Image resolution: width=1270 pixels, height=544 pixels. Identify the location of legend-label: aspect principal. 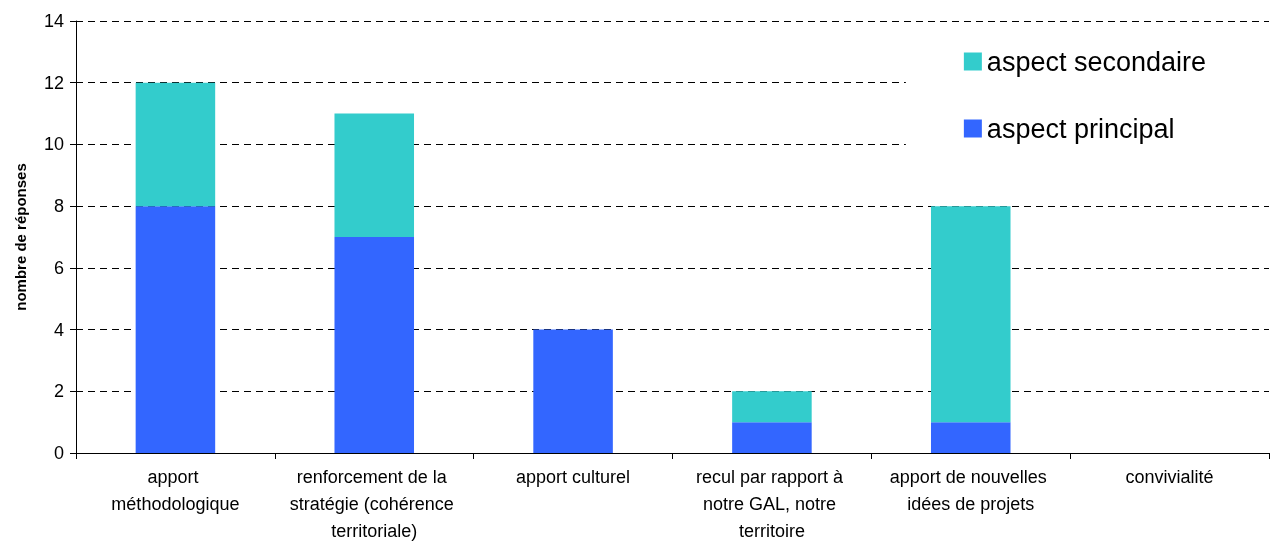
(1080, 128).